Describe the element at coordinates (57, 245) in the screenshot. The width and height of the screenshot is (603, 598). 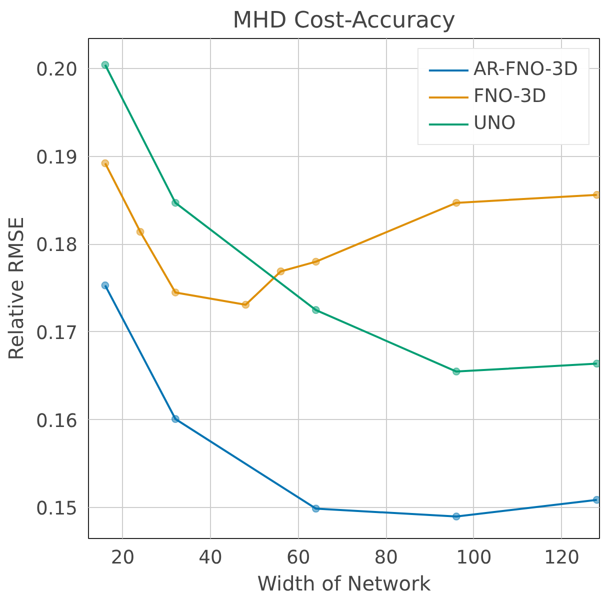
I see `y-tick-label: 0.18` at that location.